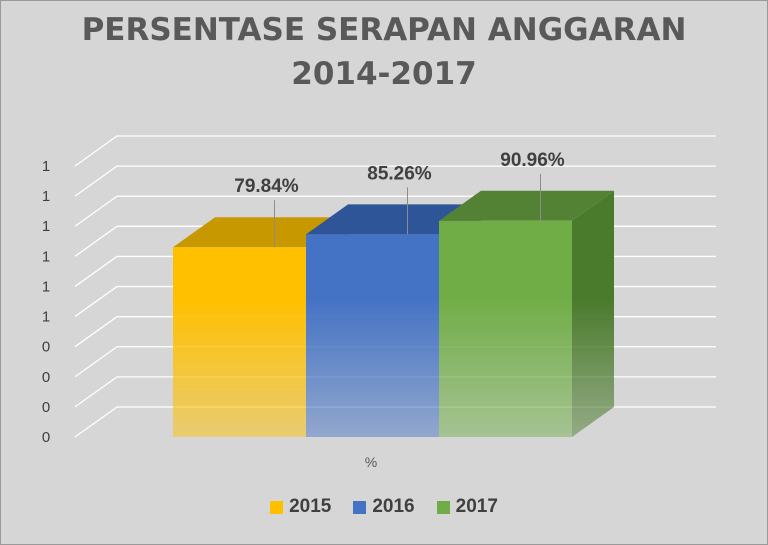 The image size is (768, 545). What do you see at coordinates (384, 74) in the screenshot?
I see `chart-title-line2: 2014-2017` at bounding box center [384, 74].